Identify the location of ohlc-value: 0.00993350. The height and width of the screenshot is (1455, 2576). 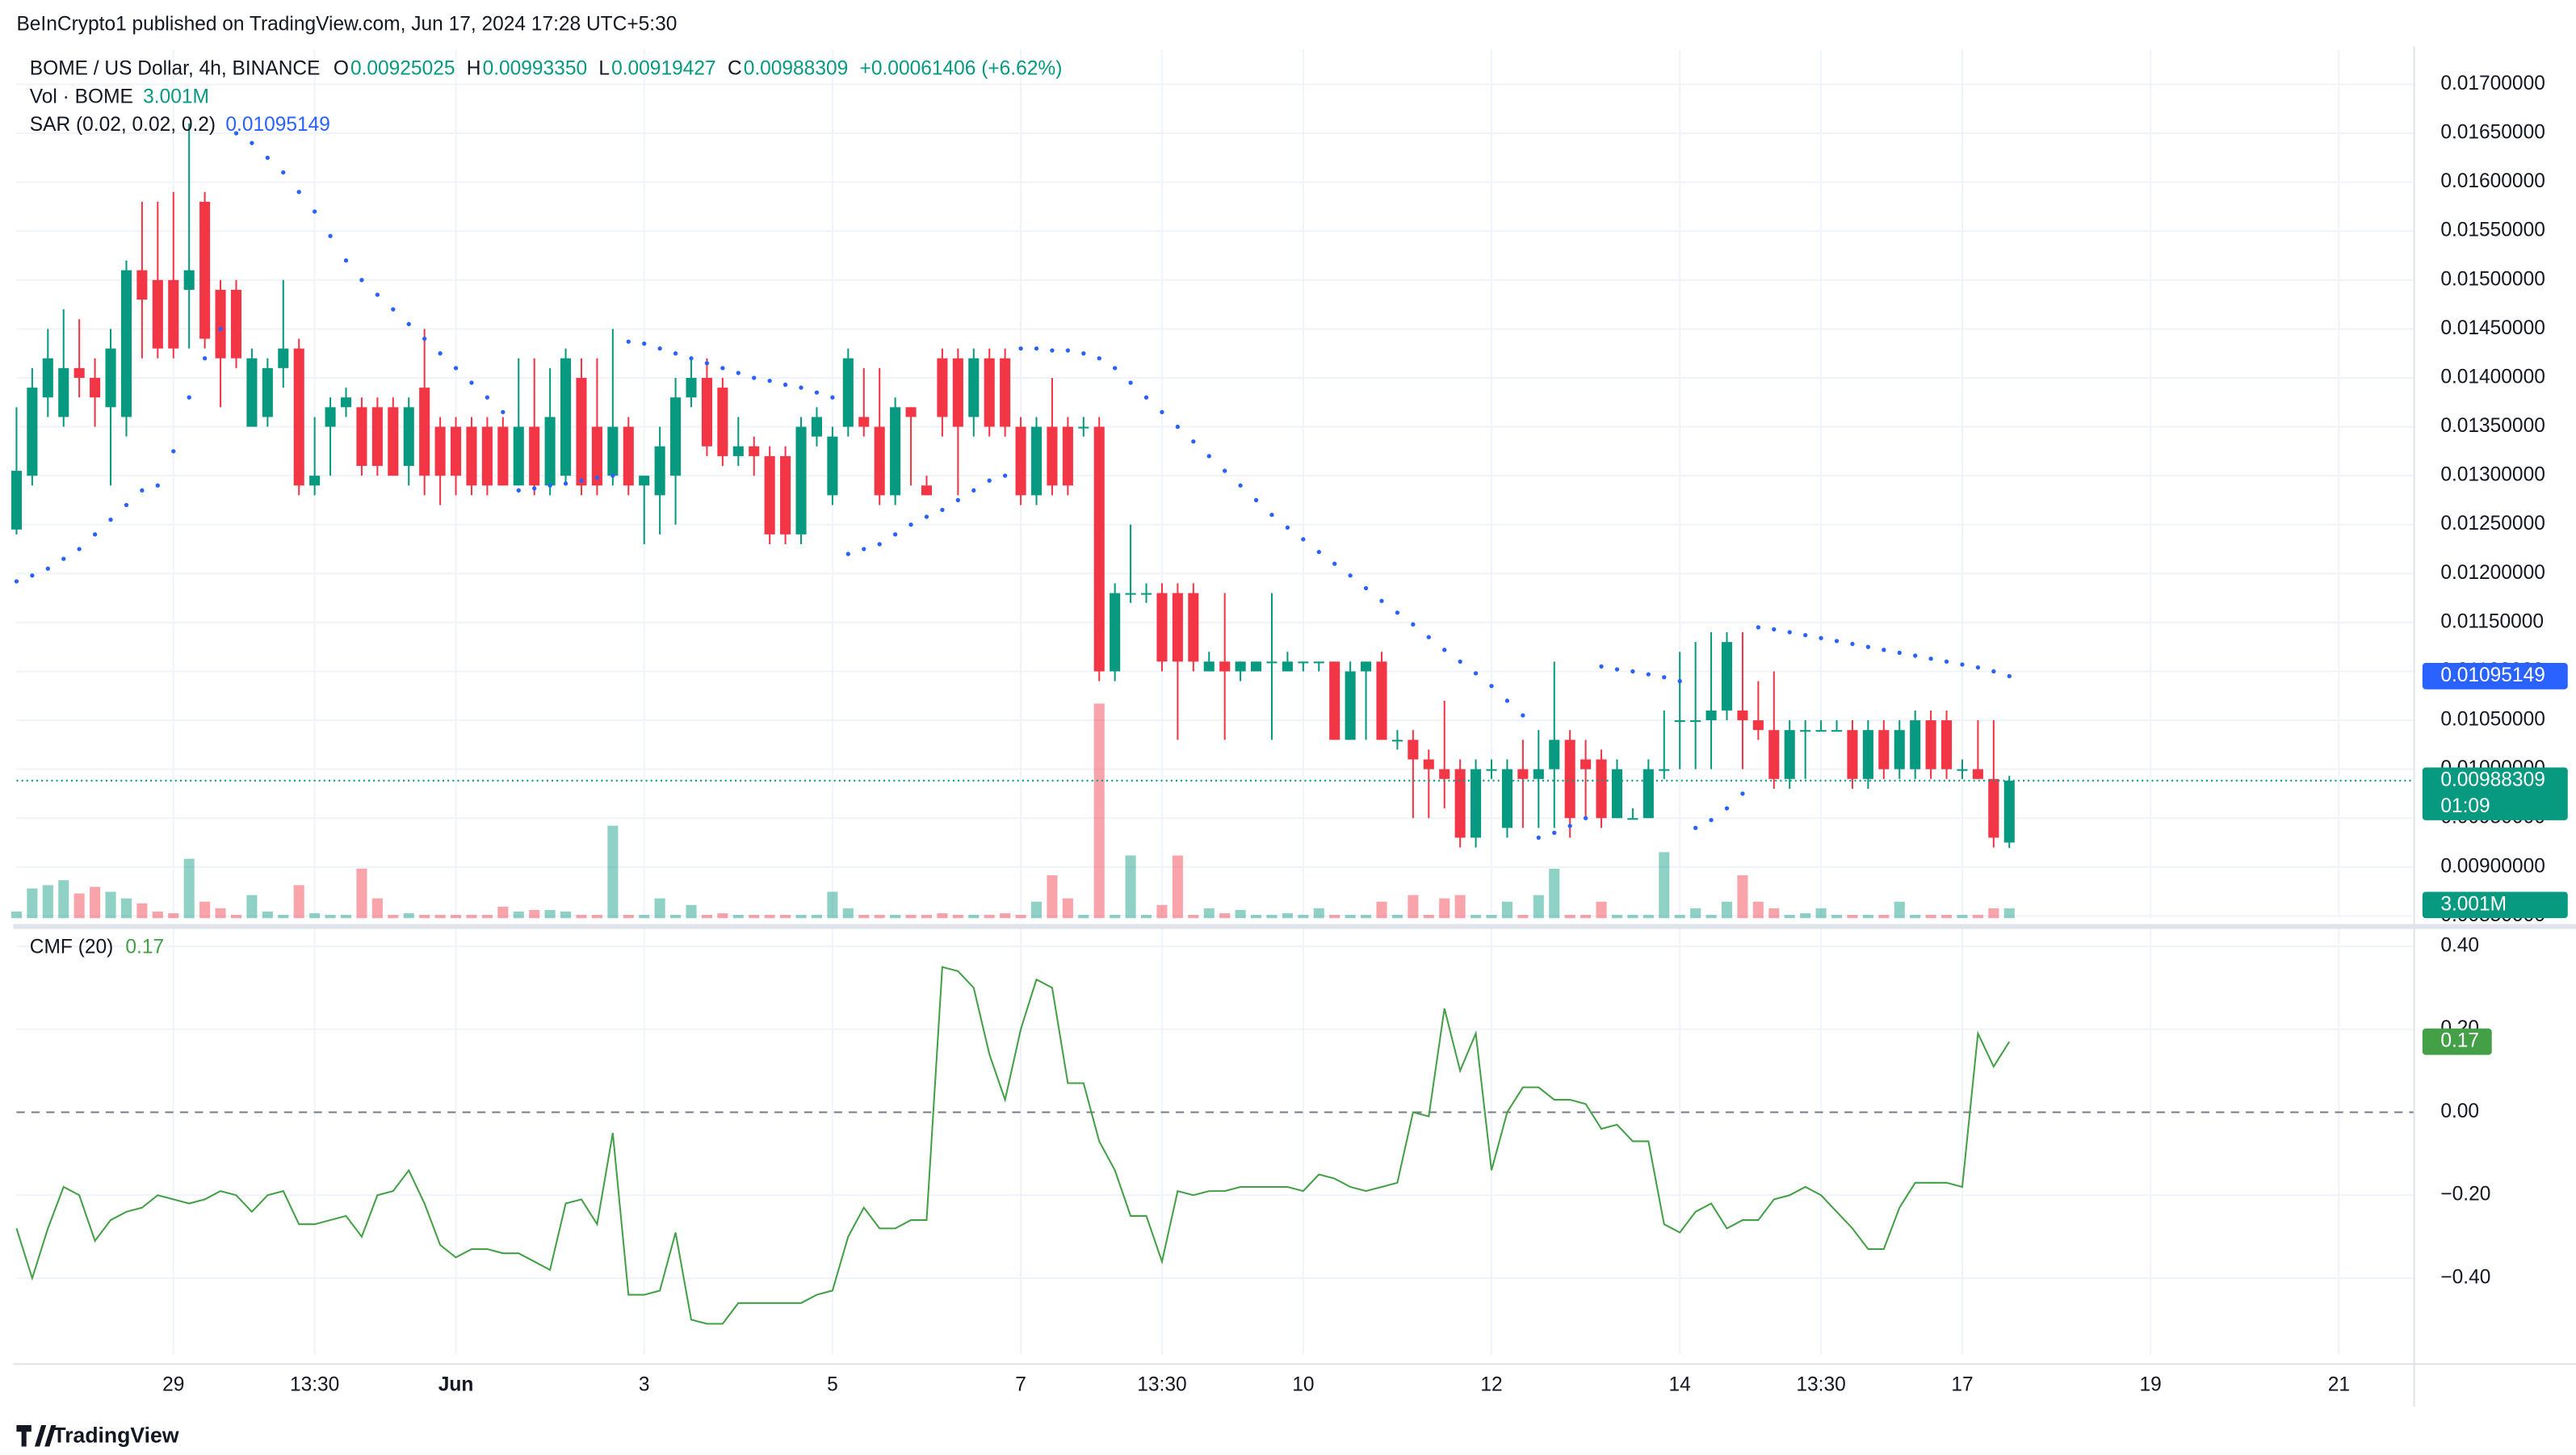
(535, 69).